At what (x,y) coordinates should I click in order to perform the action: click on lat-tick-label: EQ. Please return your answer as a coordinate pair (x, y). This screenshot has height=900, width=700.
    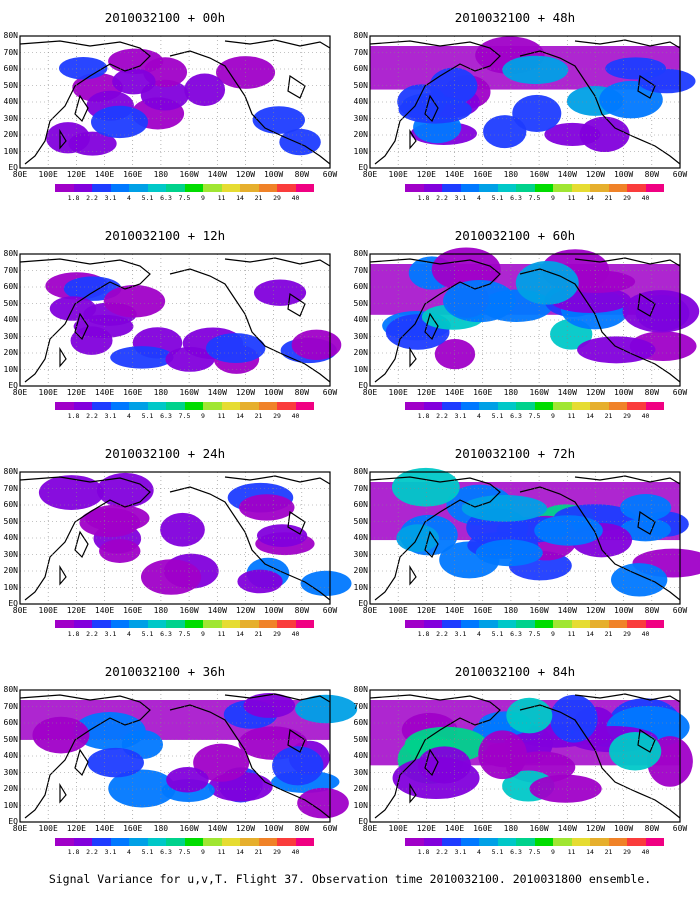
    Looking at the image, I should click on (13, 385).